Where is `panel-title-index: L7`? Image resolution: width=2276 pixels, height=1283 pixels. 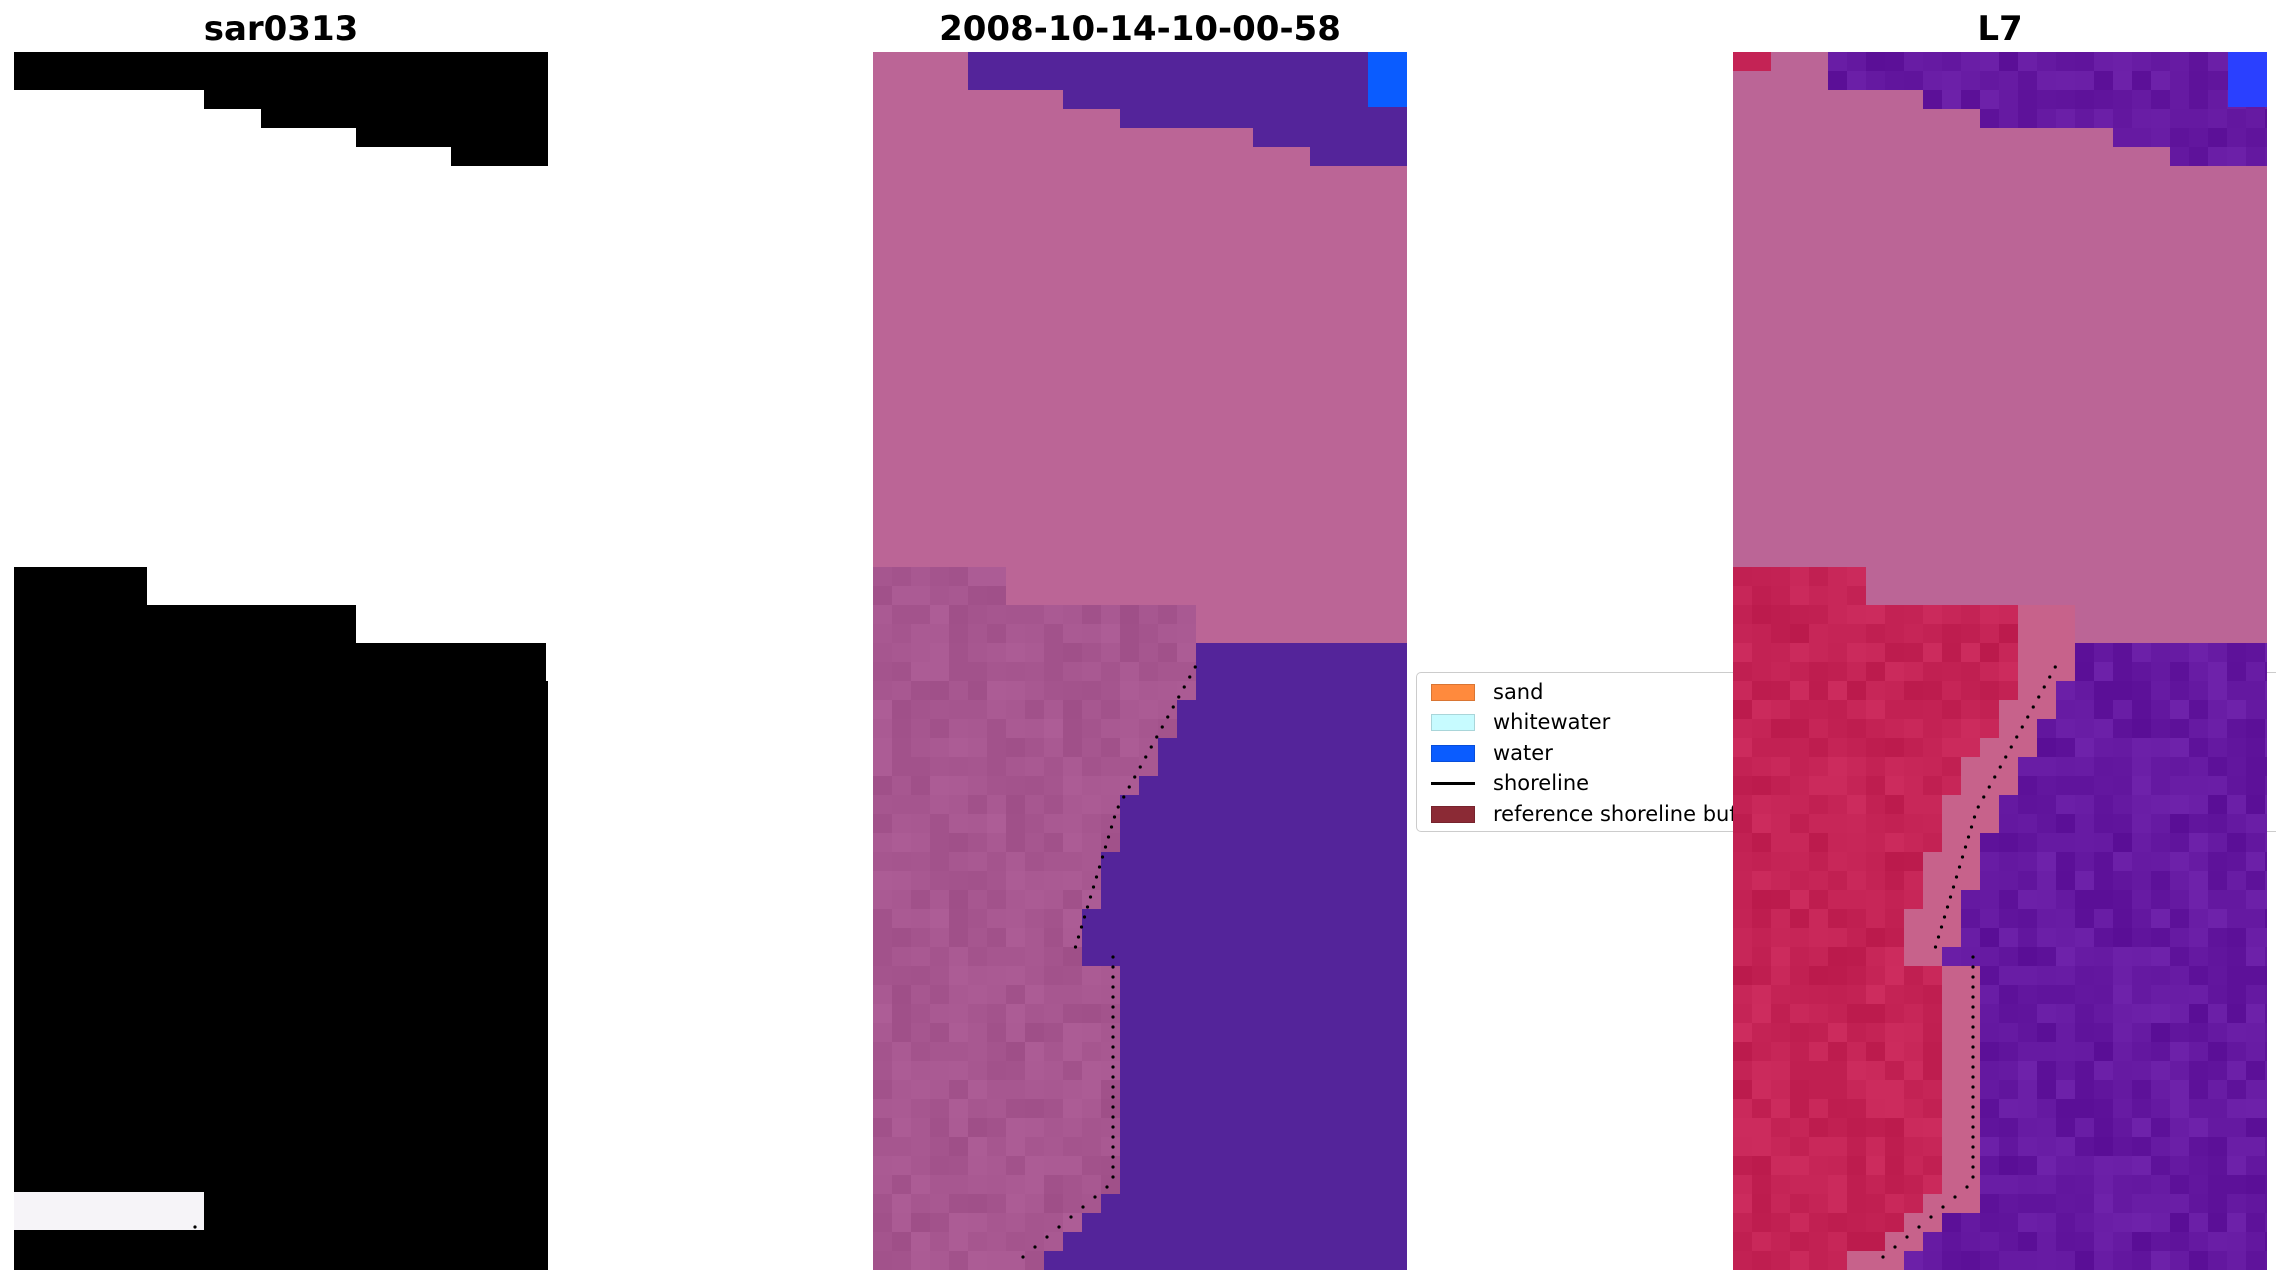 panel-title-index: L7 is located at coordinates (2000, 29).